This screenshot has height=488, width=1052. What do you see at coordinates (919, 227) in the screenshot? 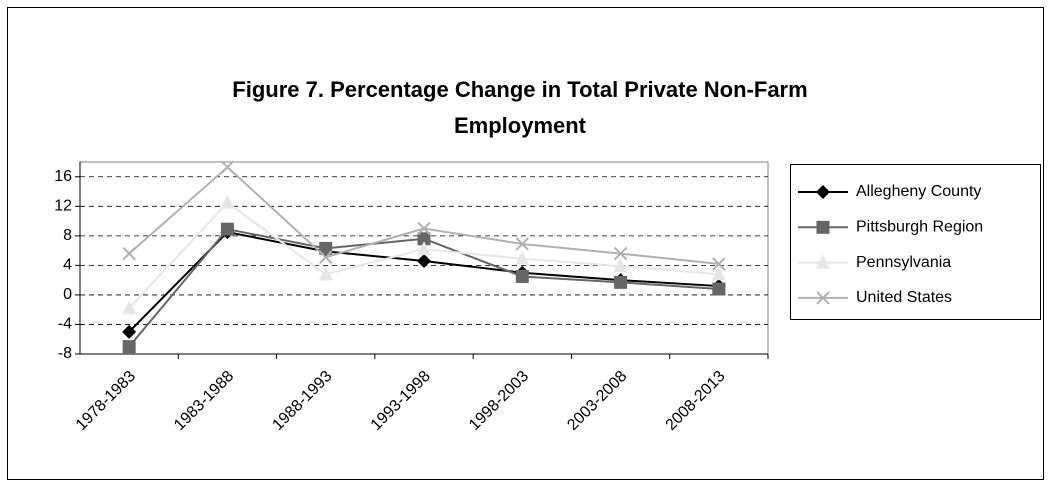
I see `legend-label: Pittsburgh Region` at bounding box center [919, 227].